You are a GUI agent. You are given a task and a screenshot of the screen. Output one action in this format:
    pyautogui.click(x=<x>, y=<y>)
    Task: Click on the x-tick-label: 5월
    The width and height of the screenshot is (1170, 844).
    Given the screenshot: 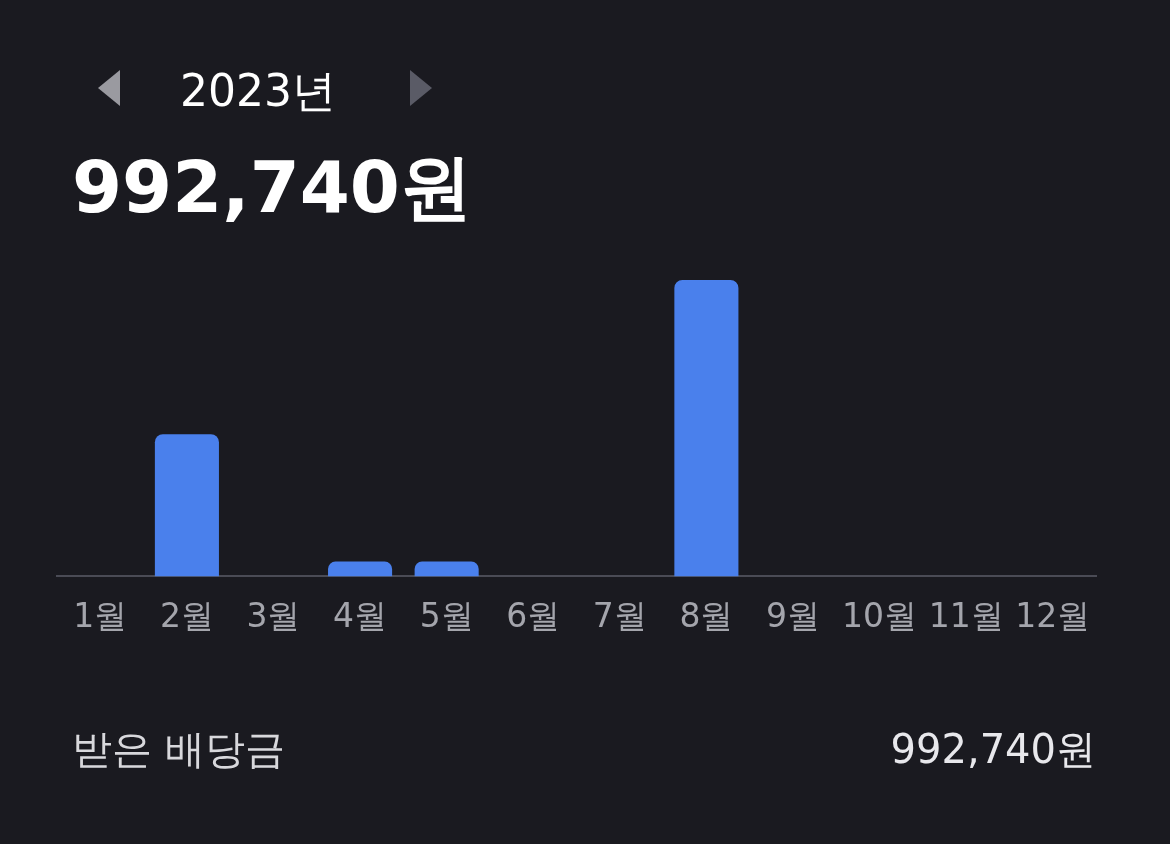 What is the action you would take?
    pyautogui.click(x=446, y=615)
    